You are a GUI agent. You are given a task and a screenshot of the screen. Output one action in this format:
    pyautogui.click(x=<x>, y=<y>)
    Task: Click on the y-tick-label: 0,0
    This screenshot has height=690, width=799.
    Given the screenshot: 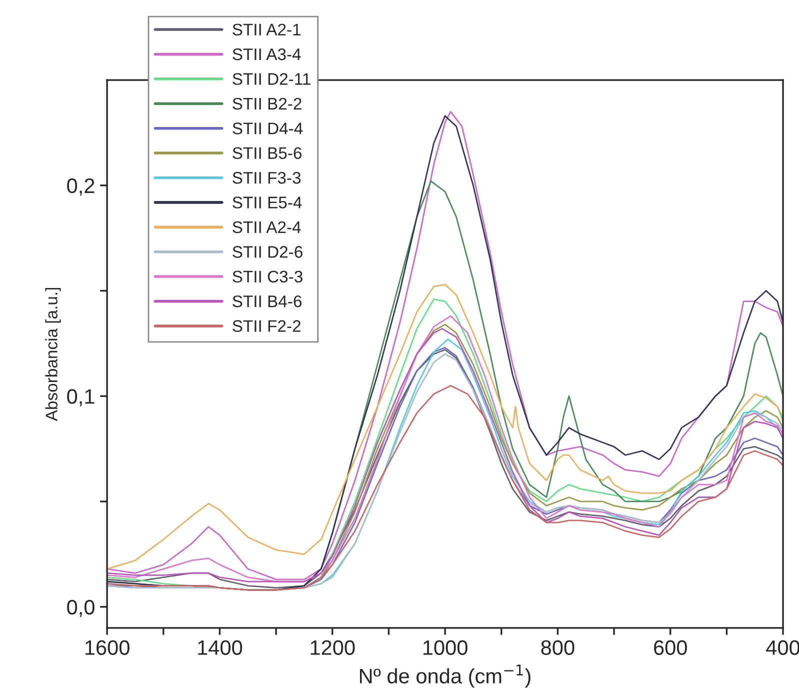 What is the action you would take?
    pyautogui.click(x=80, y=609)
    